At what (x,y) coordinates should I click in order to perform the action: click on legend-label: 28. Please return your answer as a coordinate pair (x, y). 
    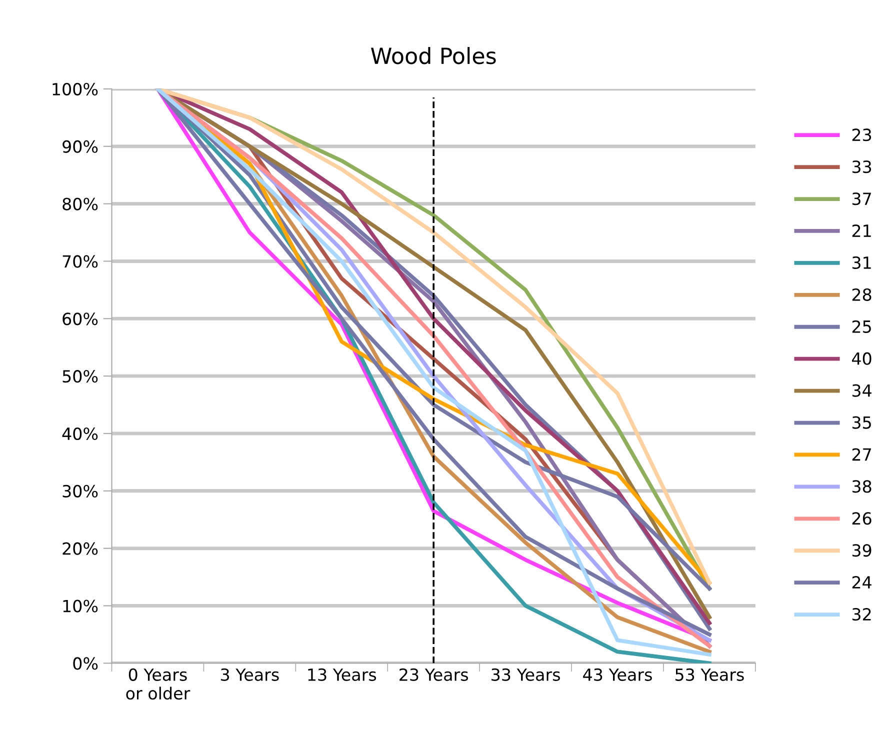
    Looking at the image, I should click on (862, 294).